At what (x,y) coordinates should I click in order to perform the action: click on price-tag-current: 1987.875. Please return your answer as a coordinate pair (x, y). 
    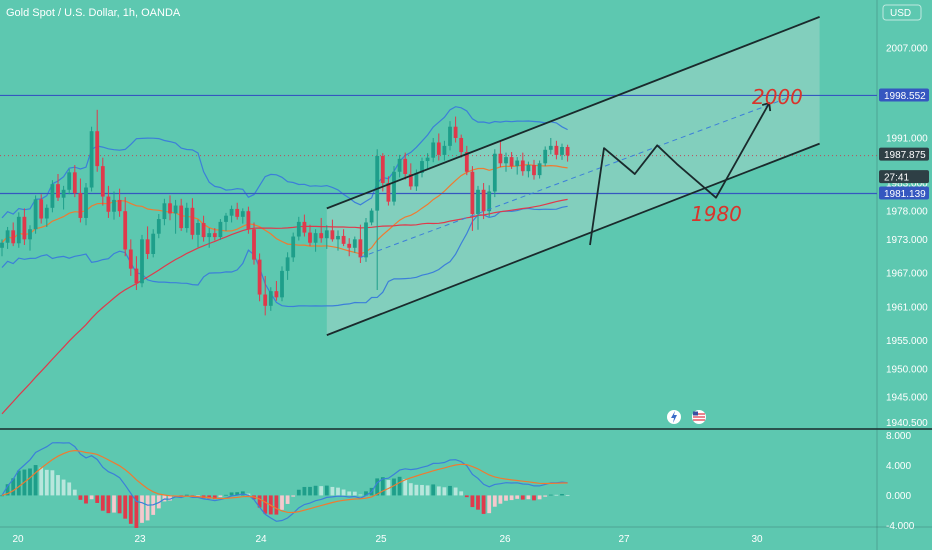
    Looking at the image, I should click on (904, 154).